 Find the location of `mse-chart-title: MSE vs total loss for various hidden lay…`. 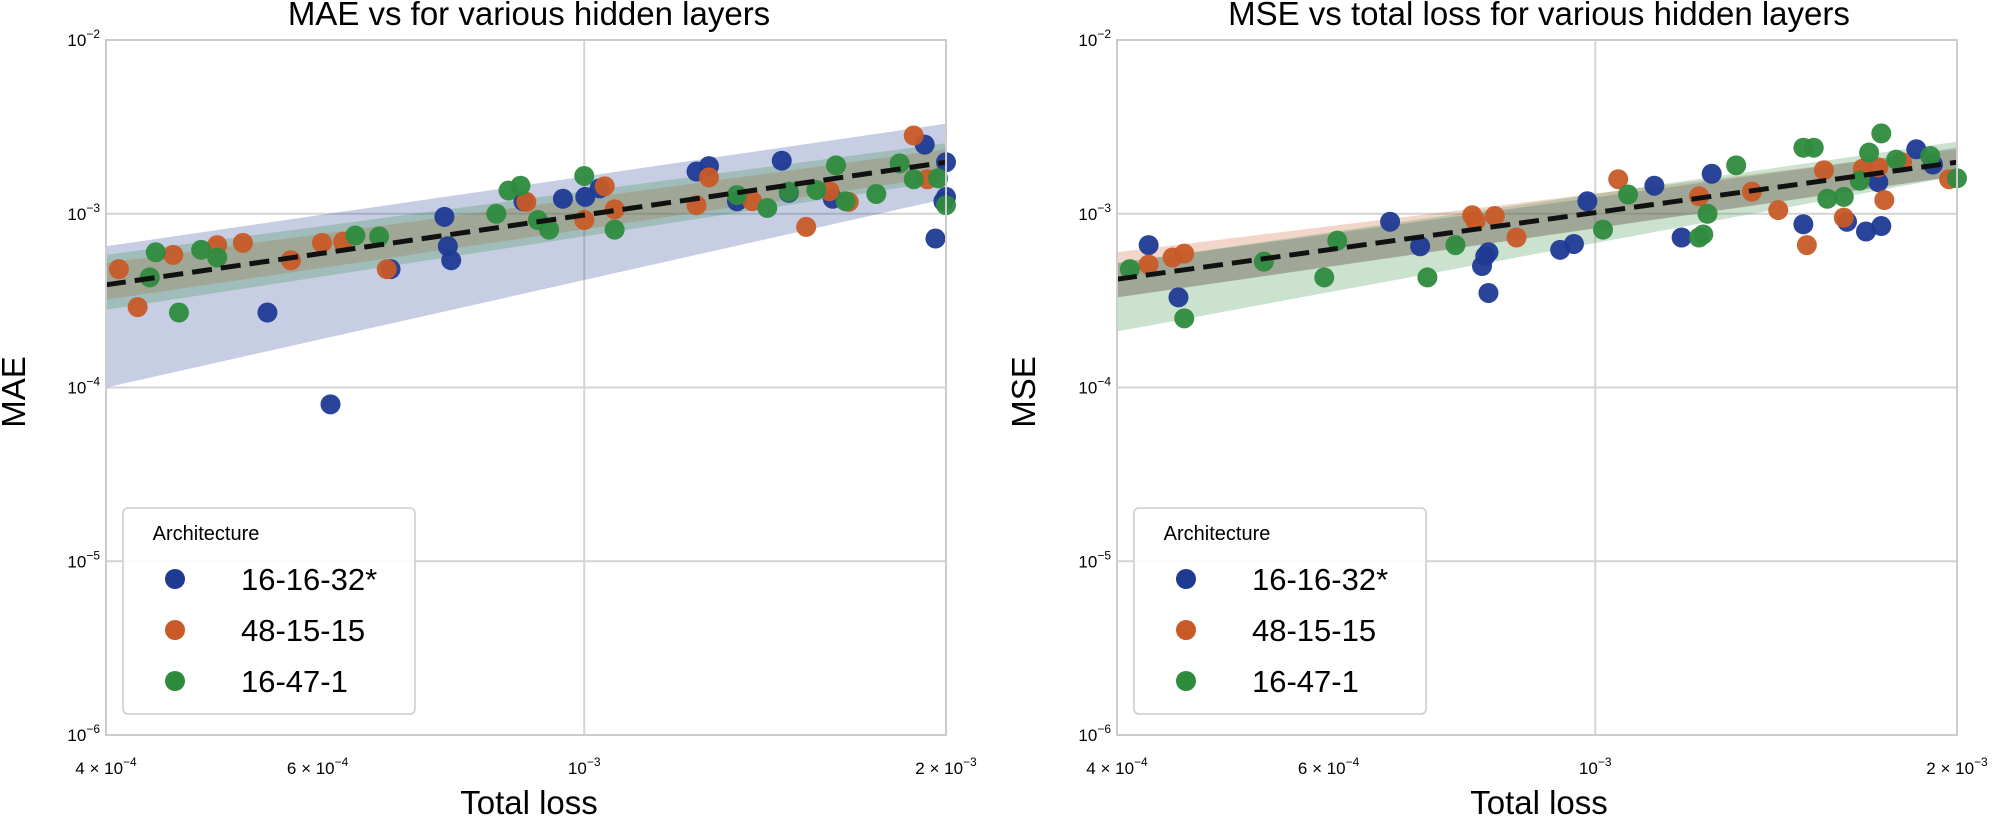

mse-chart-title: MSE vs total loss for various hidden lay… is located at coordinates (1539, 16).